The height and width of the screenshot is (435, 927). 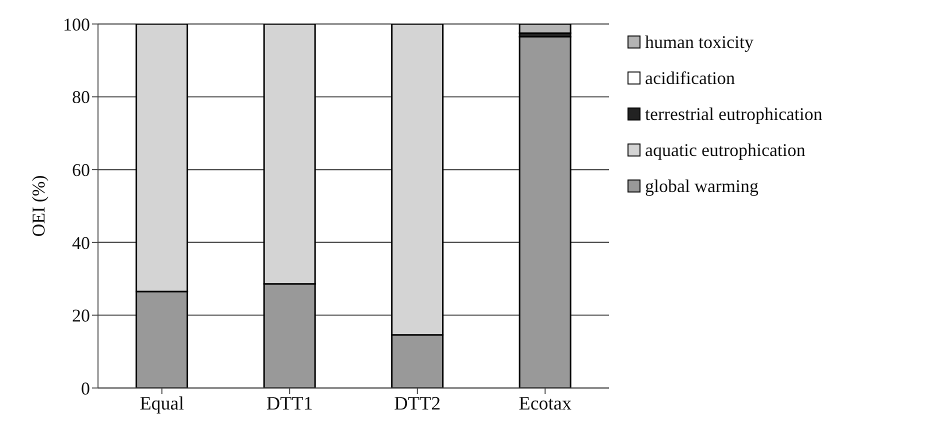 What do you see at coordinates (699, 42) in the screenshot?
I see `legend-label: human toxicity` at bounding box center [699, 42].